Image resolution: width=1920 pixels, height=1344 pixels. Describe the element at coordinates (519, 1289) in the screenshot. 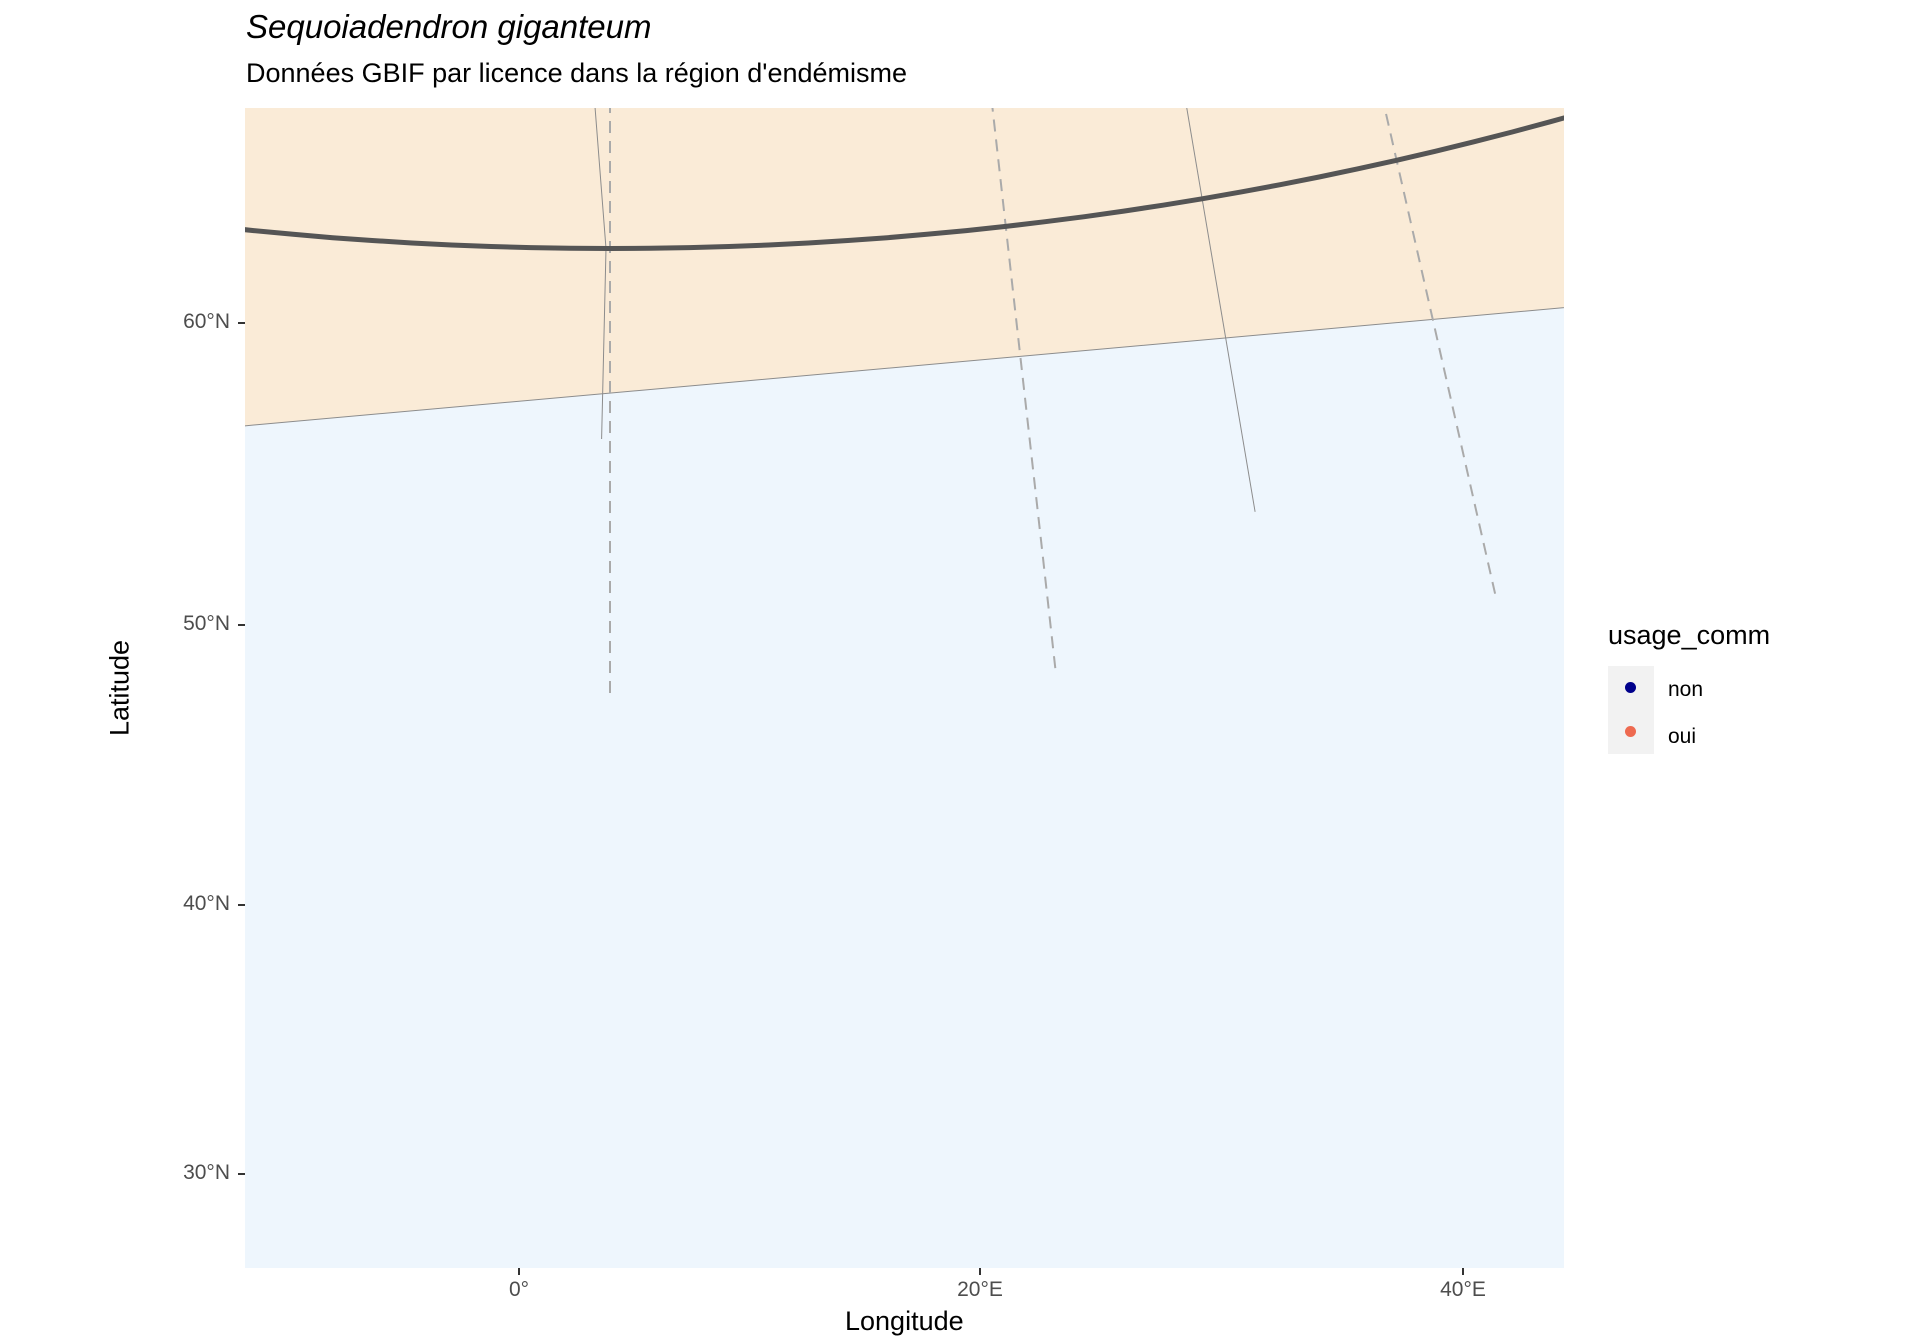

I see `x-tick-label: 0°` at that location.